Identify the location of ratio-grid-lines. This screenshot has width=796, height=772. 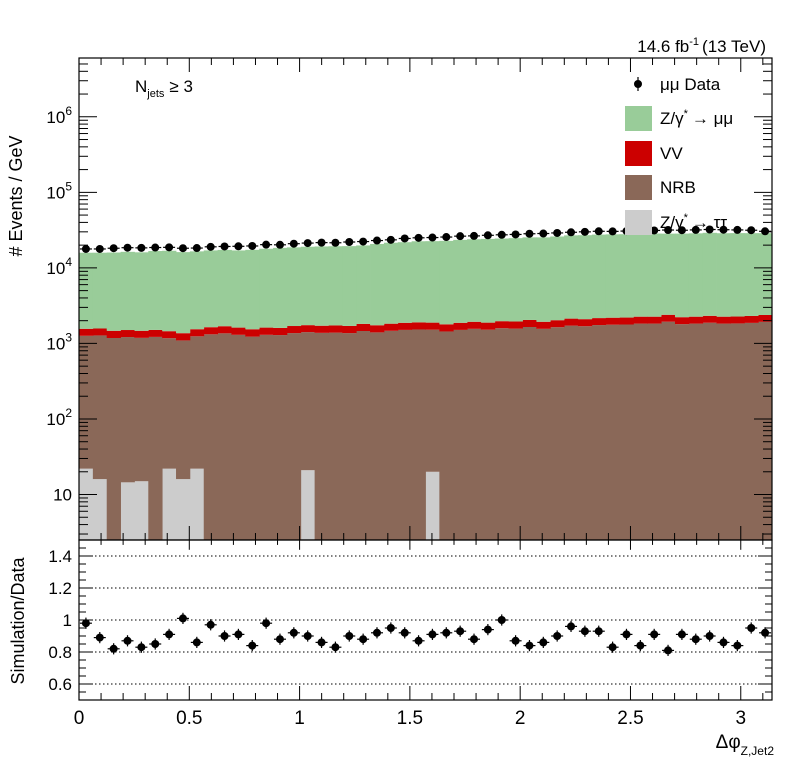
(425, 620).